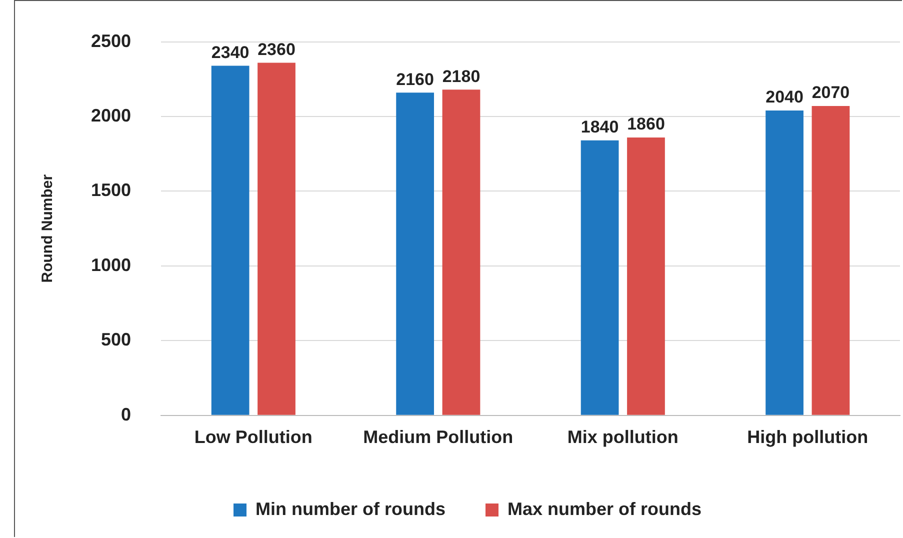 Image resolution: width=903 pixels, height=538 pixels. Describe the element at coordinates (277, 49) in the screenshot. I see `data-label: 2360` at that location.